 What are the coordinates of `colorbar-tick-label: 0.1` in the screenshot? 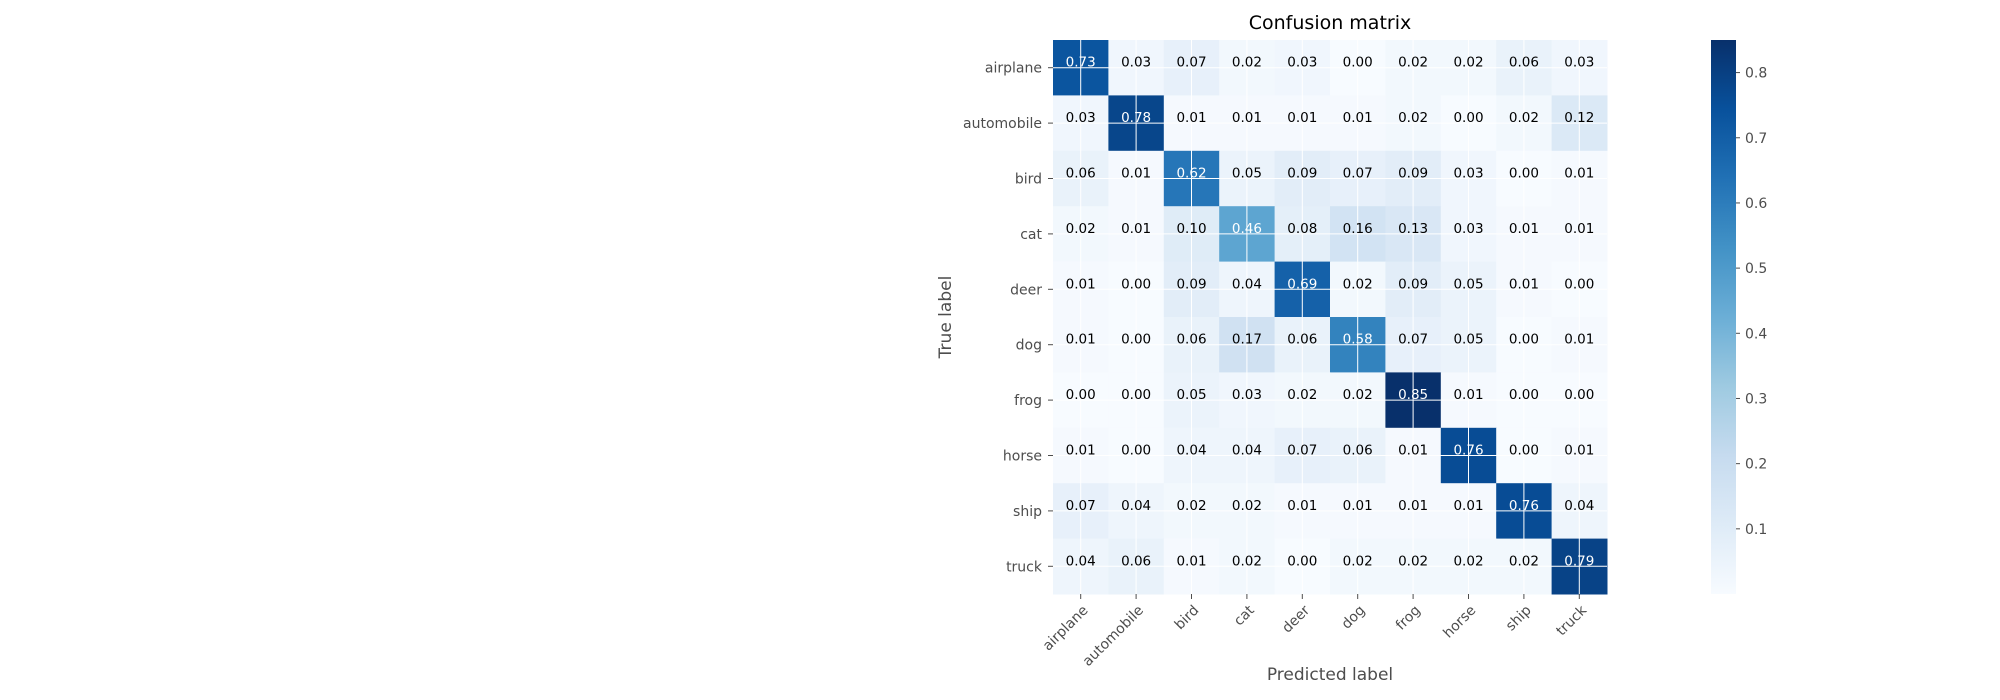 It's located at (1756, 530).